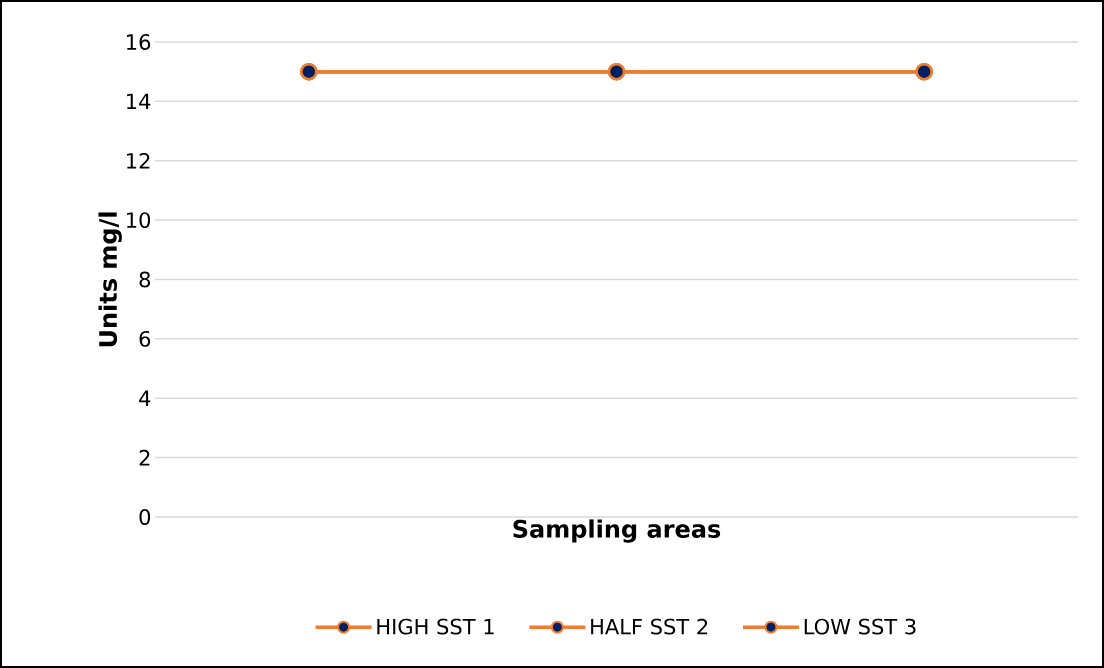  Describe the element at coordinates (139, 101) in the screenshot. I see `y-tick-label: 14` at that location.